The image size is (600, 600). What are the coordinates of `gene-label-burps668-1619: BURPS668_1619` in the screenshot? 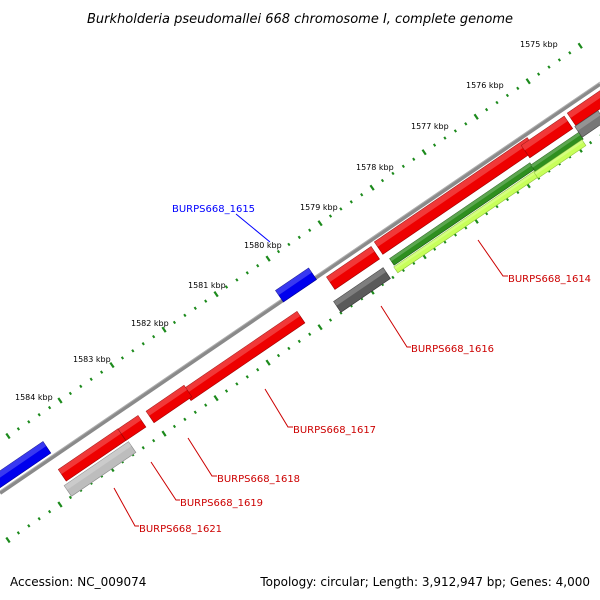 It's located at (221, 503).